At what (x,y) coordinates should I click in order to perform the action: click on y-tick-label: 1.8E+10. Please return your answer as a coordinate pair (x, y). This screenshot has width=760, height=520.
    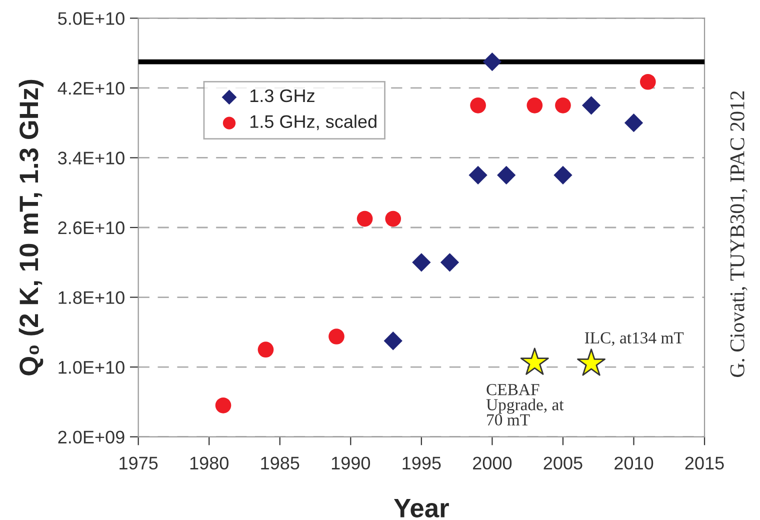
    Looking at the image, I should click on (91, 297).